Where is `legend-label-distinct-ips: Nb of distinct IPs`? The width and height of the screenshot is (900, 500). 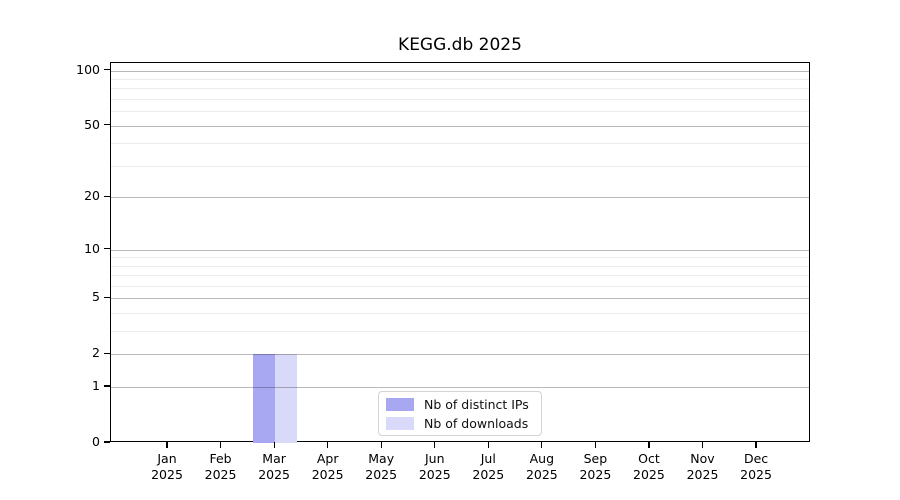
legend-label-distinct-ips: Nb of distinct IPs is located at coordinates (476, 404).